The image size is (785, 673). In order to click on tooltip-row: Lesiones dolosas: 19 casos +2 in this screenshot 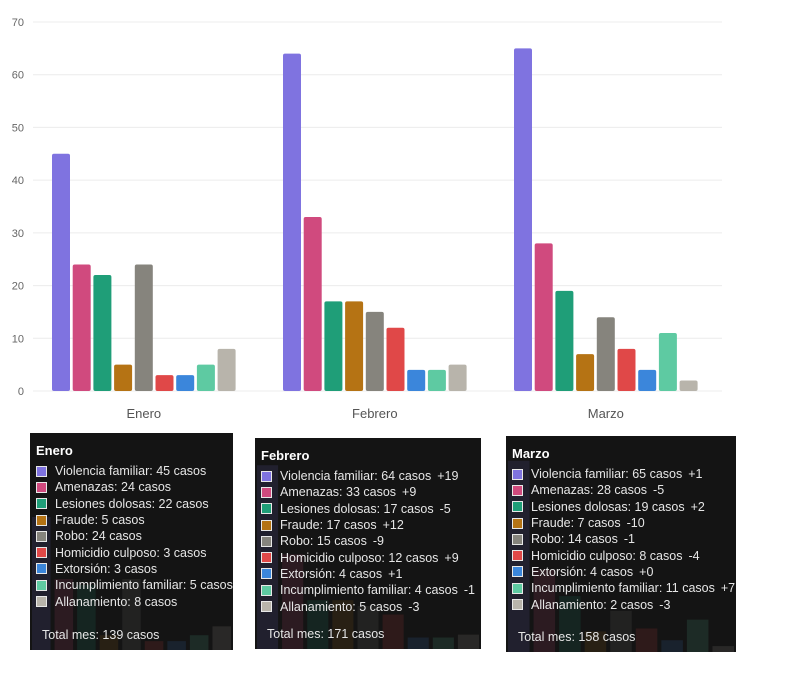, I will do `click(621, 507)`.